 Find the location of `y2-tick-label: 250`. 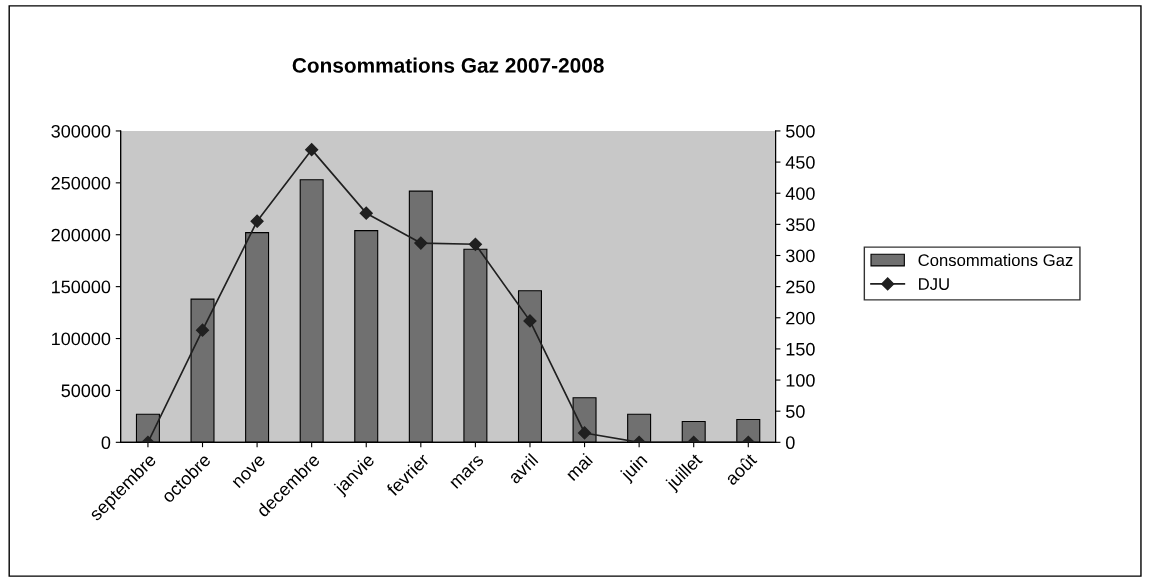

y2-tick-label: 250 is located at coordinates (800, 287).